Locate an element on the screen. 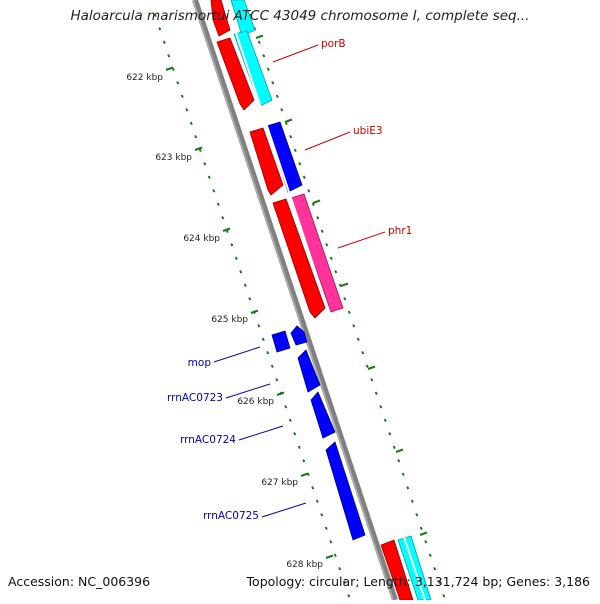 This screenshot has height=604, width=600. connector-rrnAC0724 is located at coordinates (261, 433).